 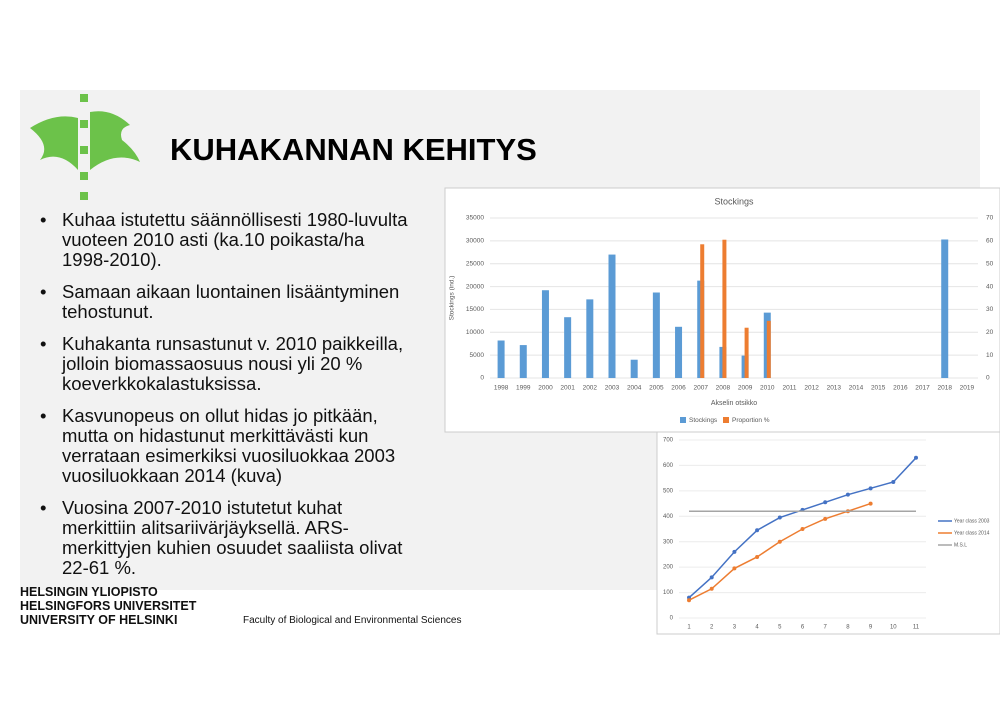 I want to click on y2-tick-label: 0, so click(x=988, y=378).